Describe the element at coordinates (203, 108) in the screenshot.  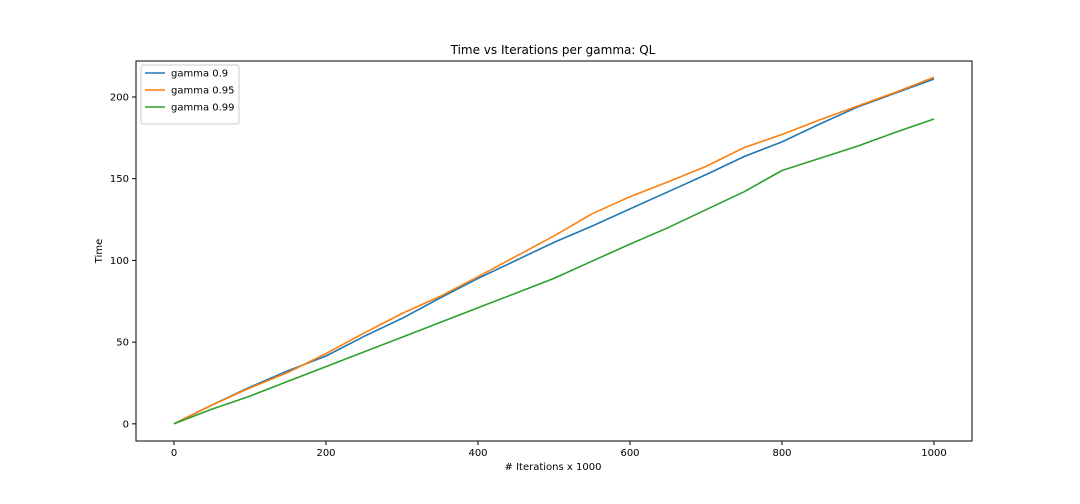
I see `legend-label: gamma 0.99` at that location.